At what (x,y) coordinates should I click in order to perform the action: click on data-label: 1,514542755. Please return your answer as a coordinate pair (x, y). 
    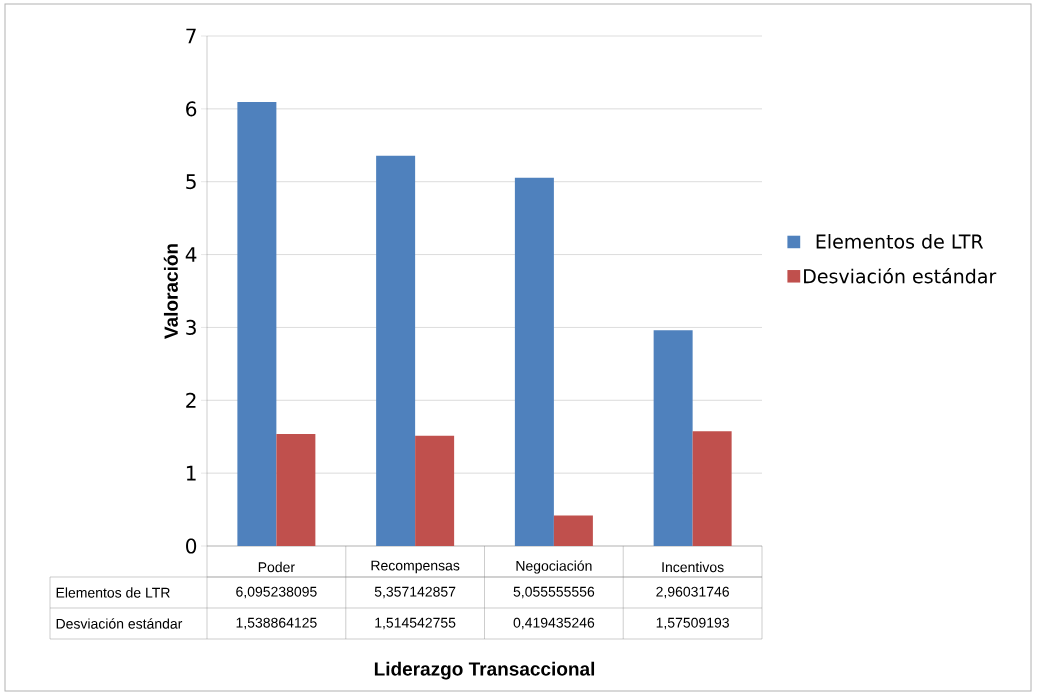
    Looking at the image, I should click on (415, 623).